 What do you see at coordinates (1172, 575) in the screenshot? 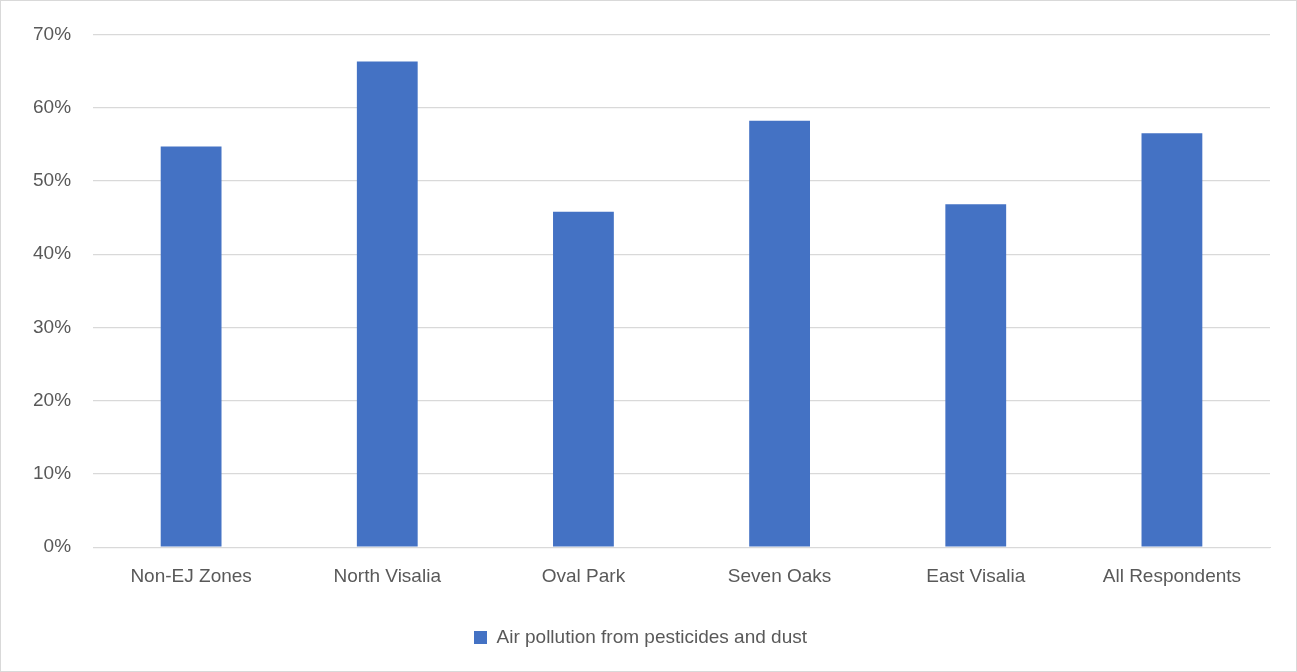
I see `x-tick-label: All Respondents` at bounding box center [1172, 575].